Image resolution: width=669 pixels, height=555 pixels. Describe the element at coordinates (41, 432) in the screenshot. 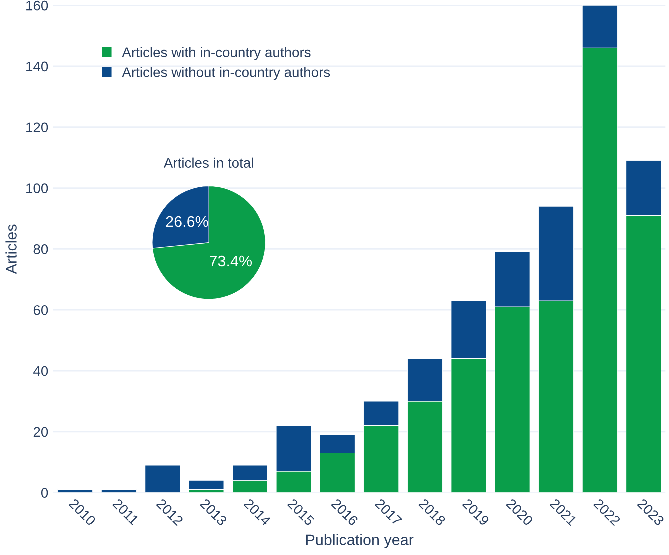

I see `y-tick-label: 20` at that location.